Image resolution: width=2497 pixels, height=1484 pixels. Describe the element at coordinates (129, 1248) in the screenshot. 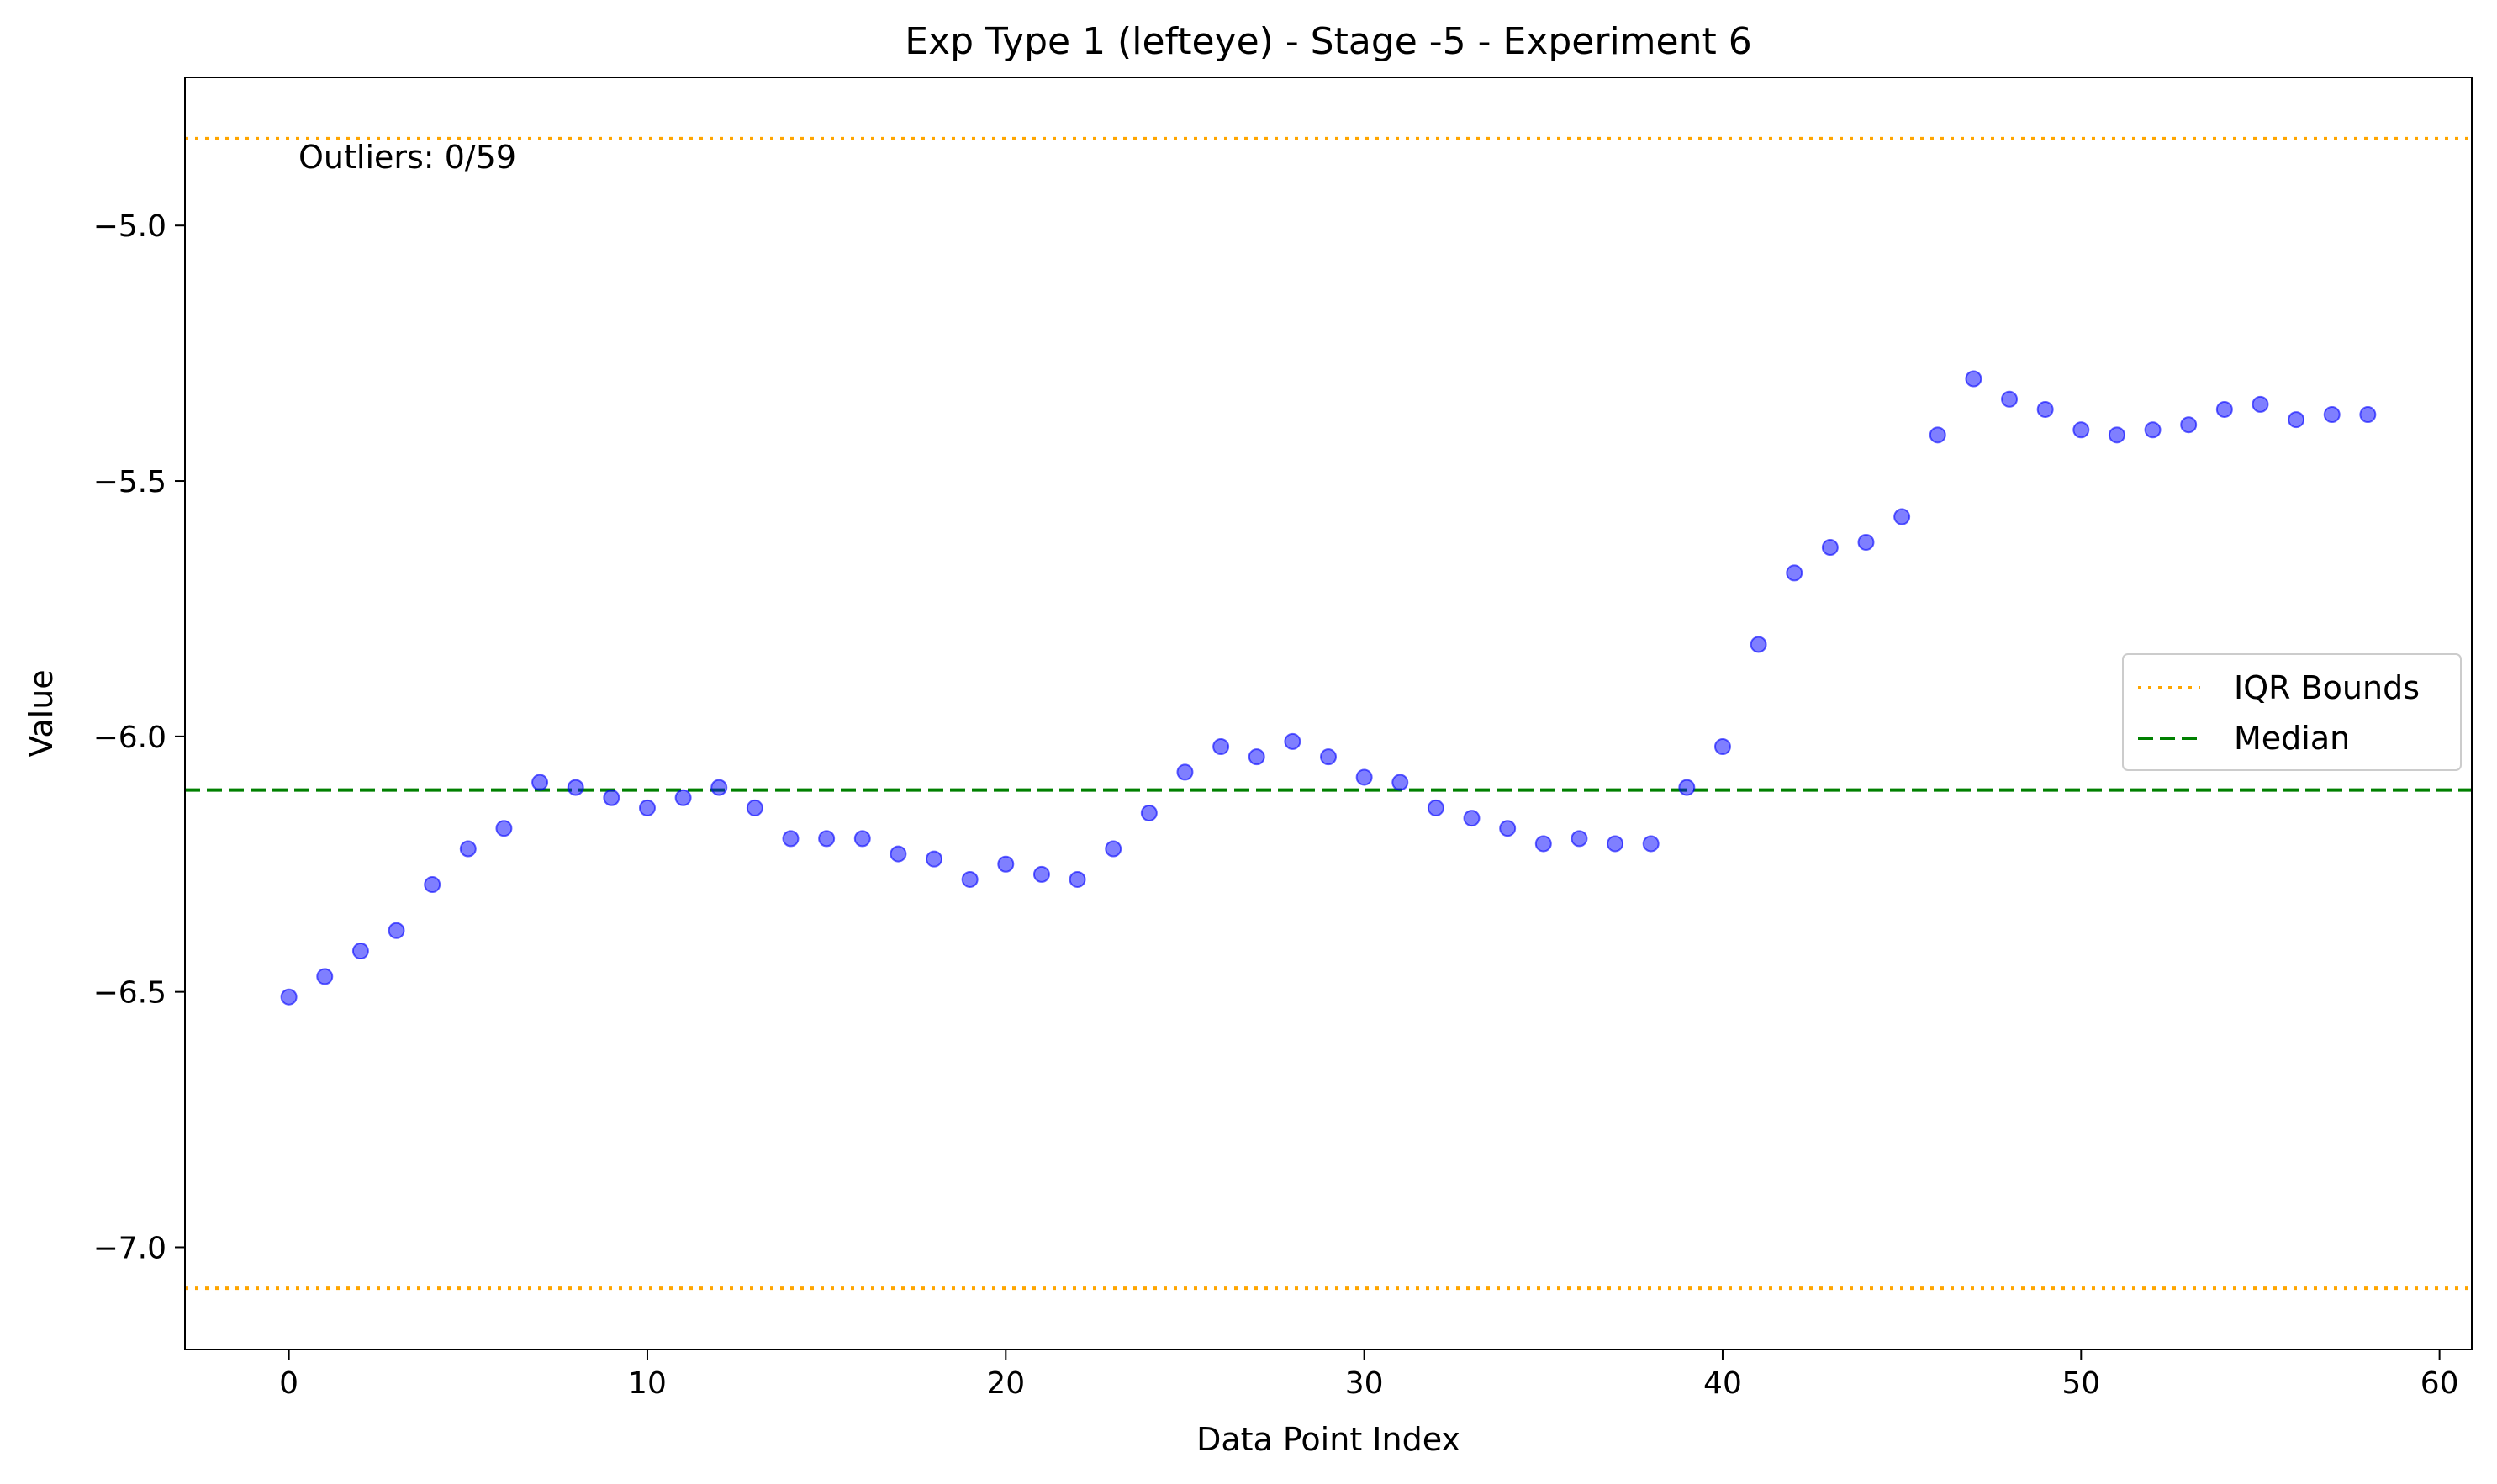

I see `y-tick-label: −7.0` at that location.